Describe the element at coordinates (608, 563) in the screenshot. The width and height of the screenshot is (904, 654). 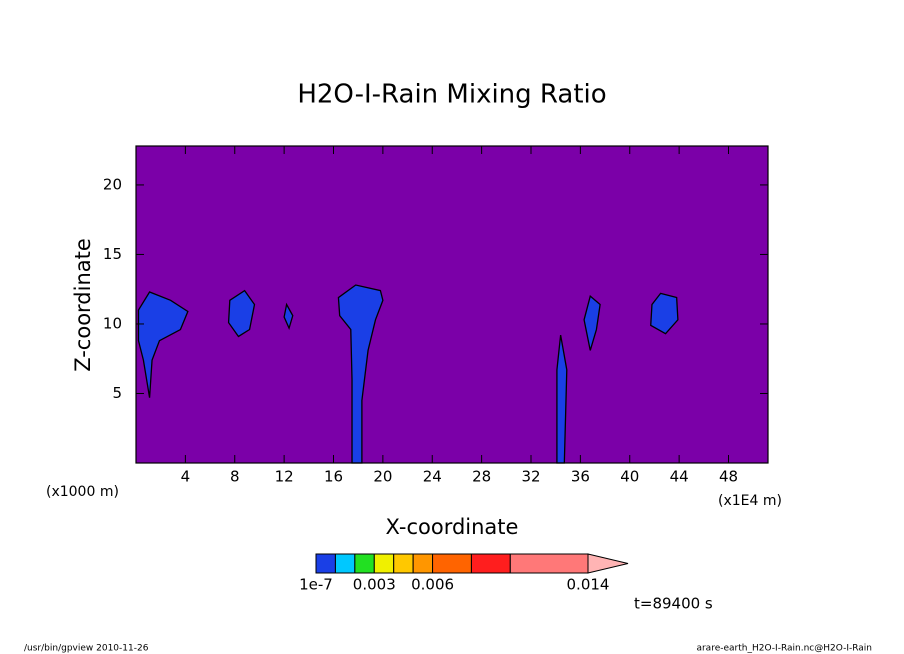
I see `colorbar-extension` at that location.